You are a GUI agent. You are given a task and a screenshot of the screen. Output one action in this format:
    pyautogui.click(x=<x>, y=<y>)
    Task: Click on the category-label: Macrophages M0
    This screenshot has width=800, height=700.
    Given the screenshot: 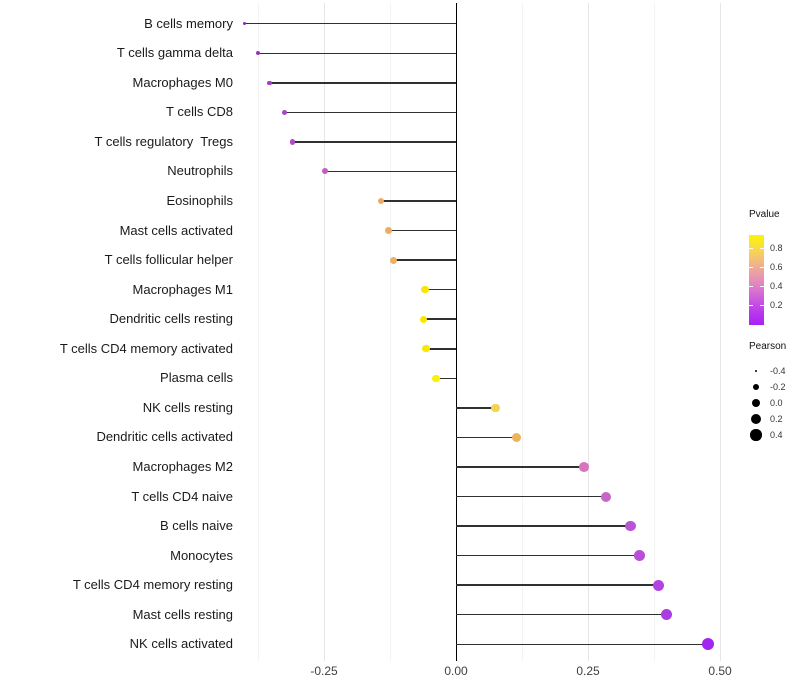 What is the action you would take?
    pyautogui.click(x=182, y=82)
    